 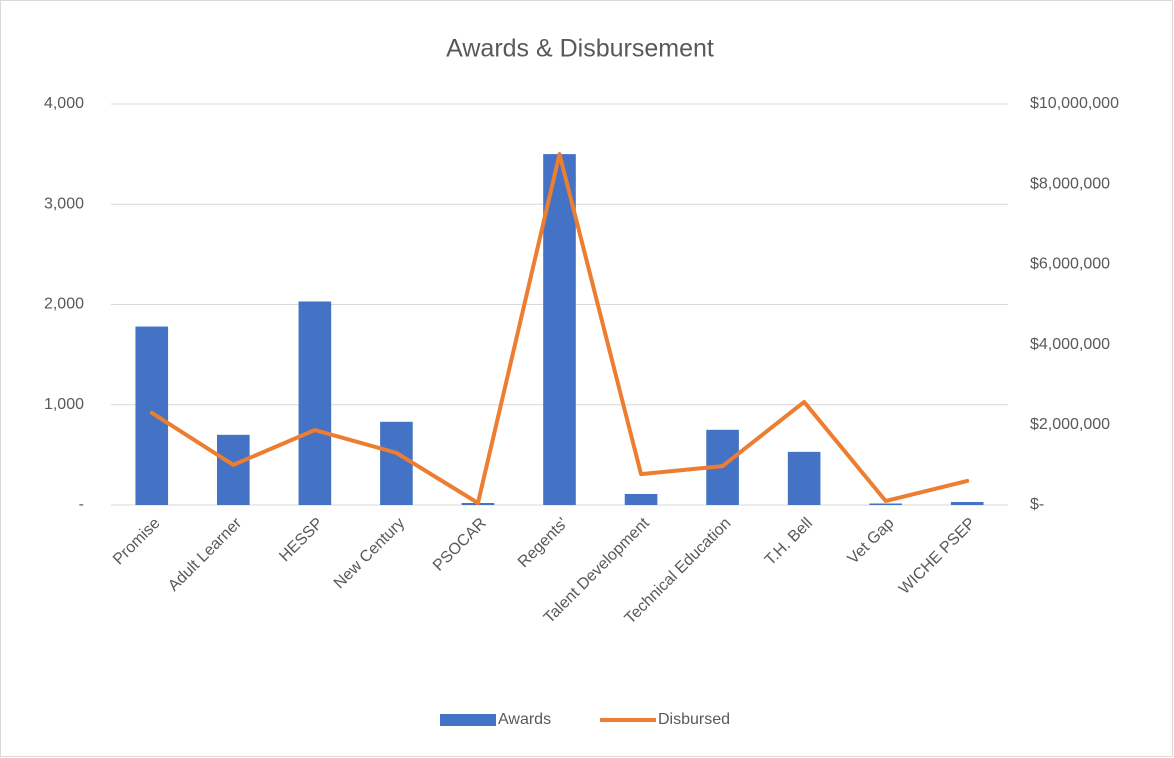 What do you see at coordinates (64, 404) in the screenshot?
I see `y-tick-label: 1,000` at bounding box center [64, 404].